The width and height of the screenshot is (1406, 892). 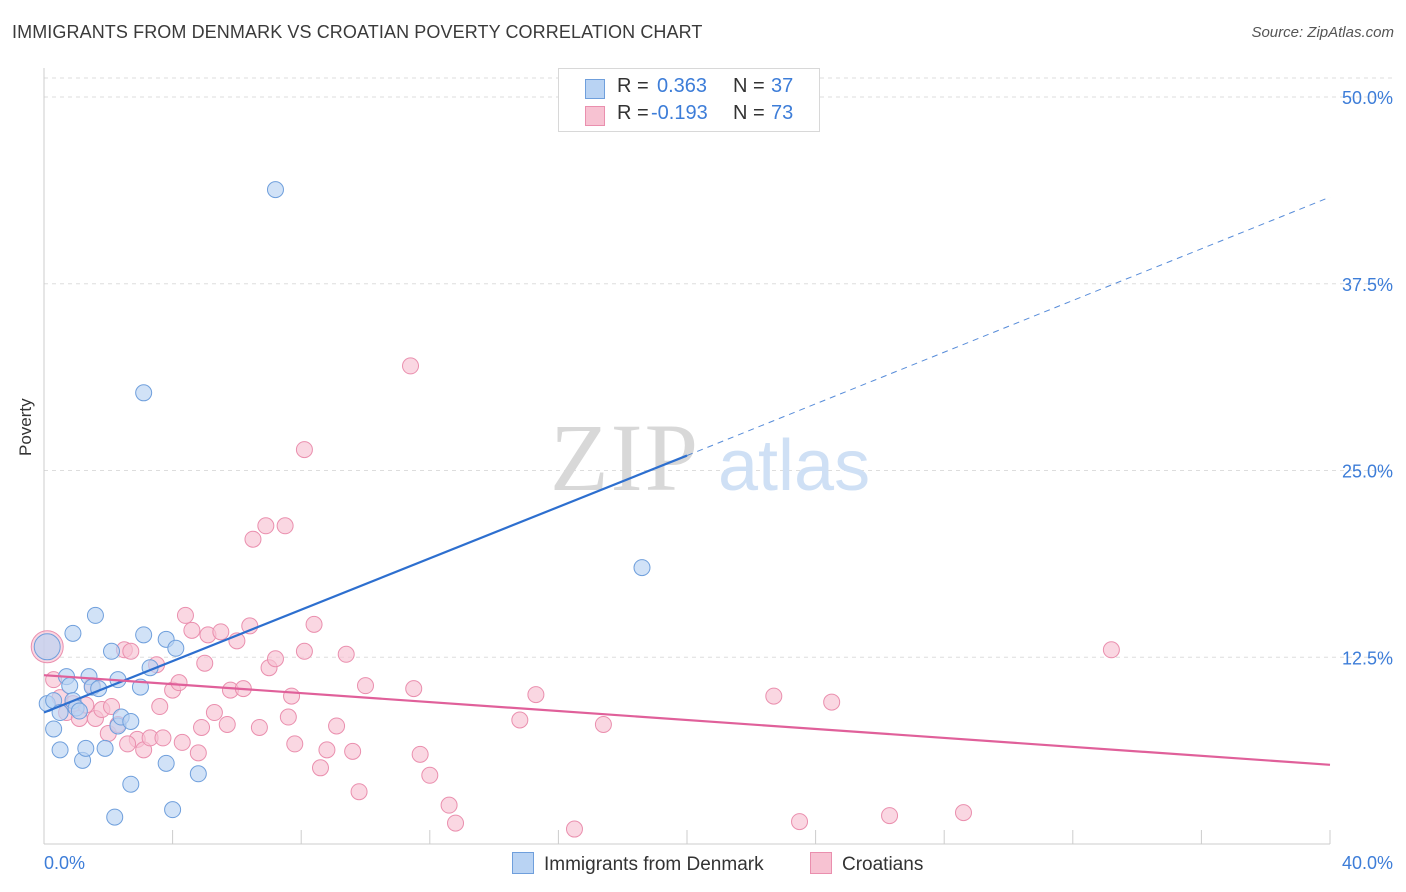 I want to click on legend-n-label: N =, so click(x=749, y=86).